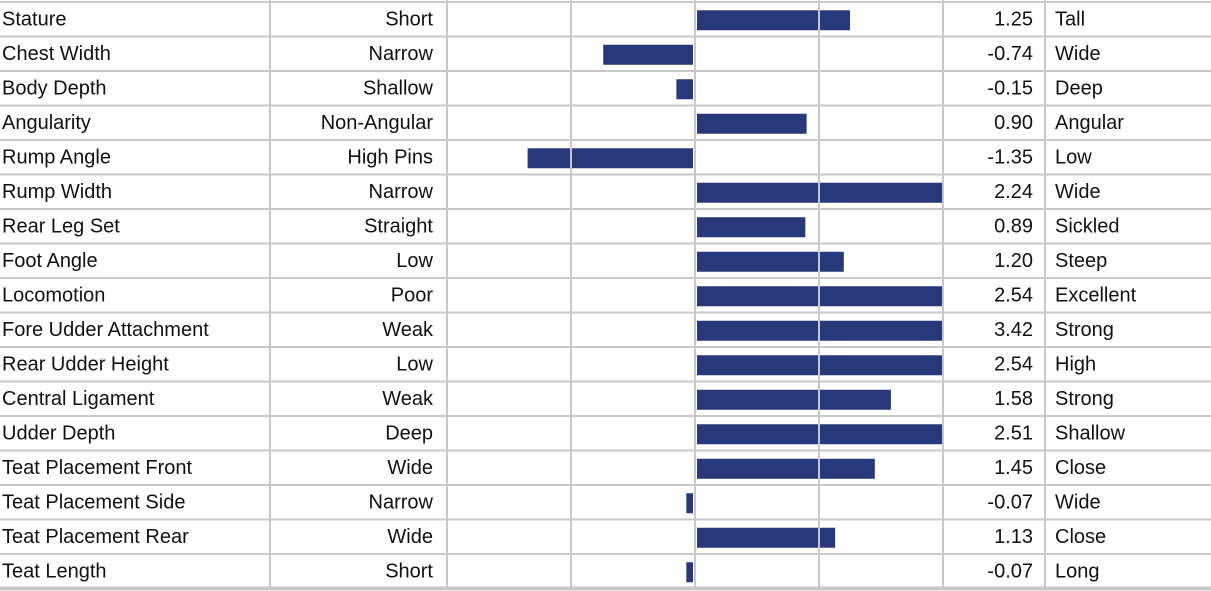  What do you see at coordinates (56, 54) in the screenshot?
I see `trait-name: Chest Width` at bounding box center [56, 54].